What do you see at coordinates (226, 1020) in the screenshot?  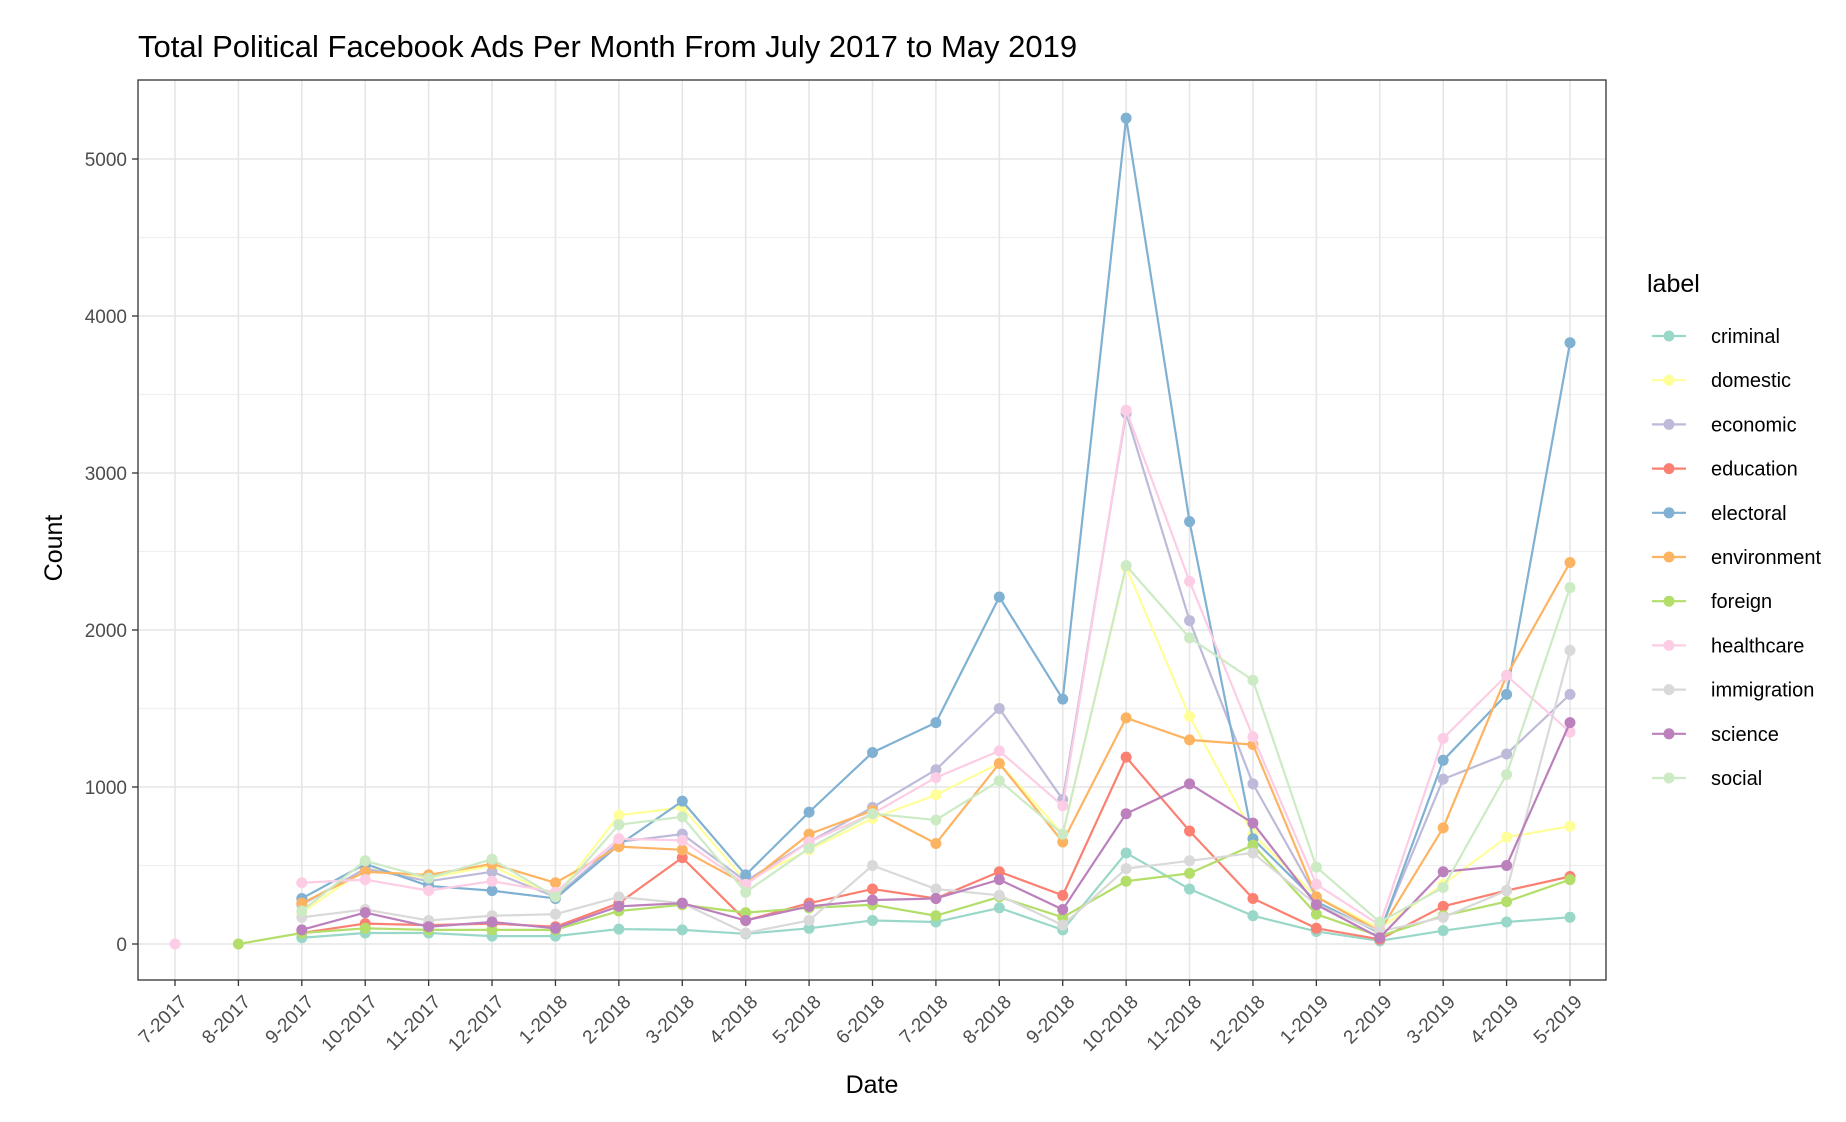 I see `x-tick-label: 8-2017` at bounding box center [226, 1020].